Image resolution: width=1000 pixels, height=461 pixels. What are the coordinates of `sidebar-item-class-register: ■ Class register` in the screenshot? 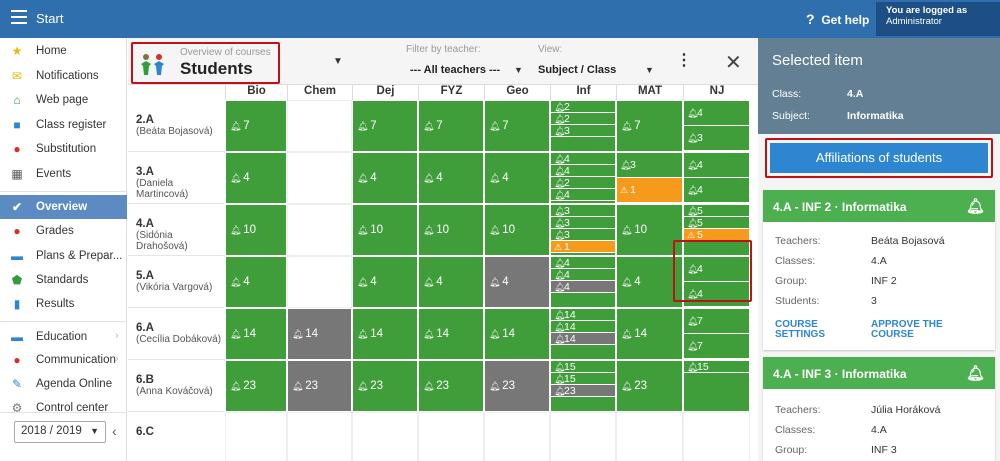 It's located at (63, 125).